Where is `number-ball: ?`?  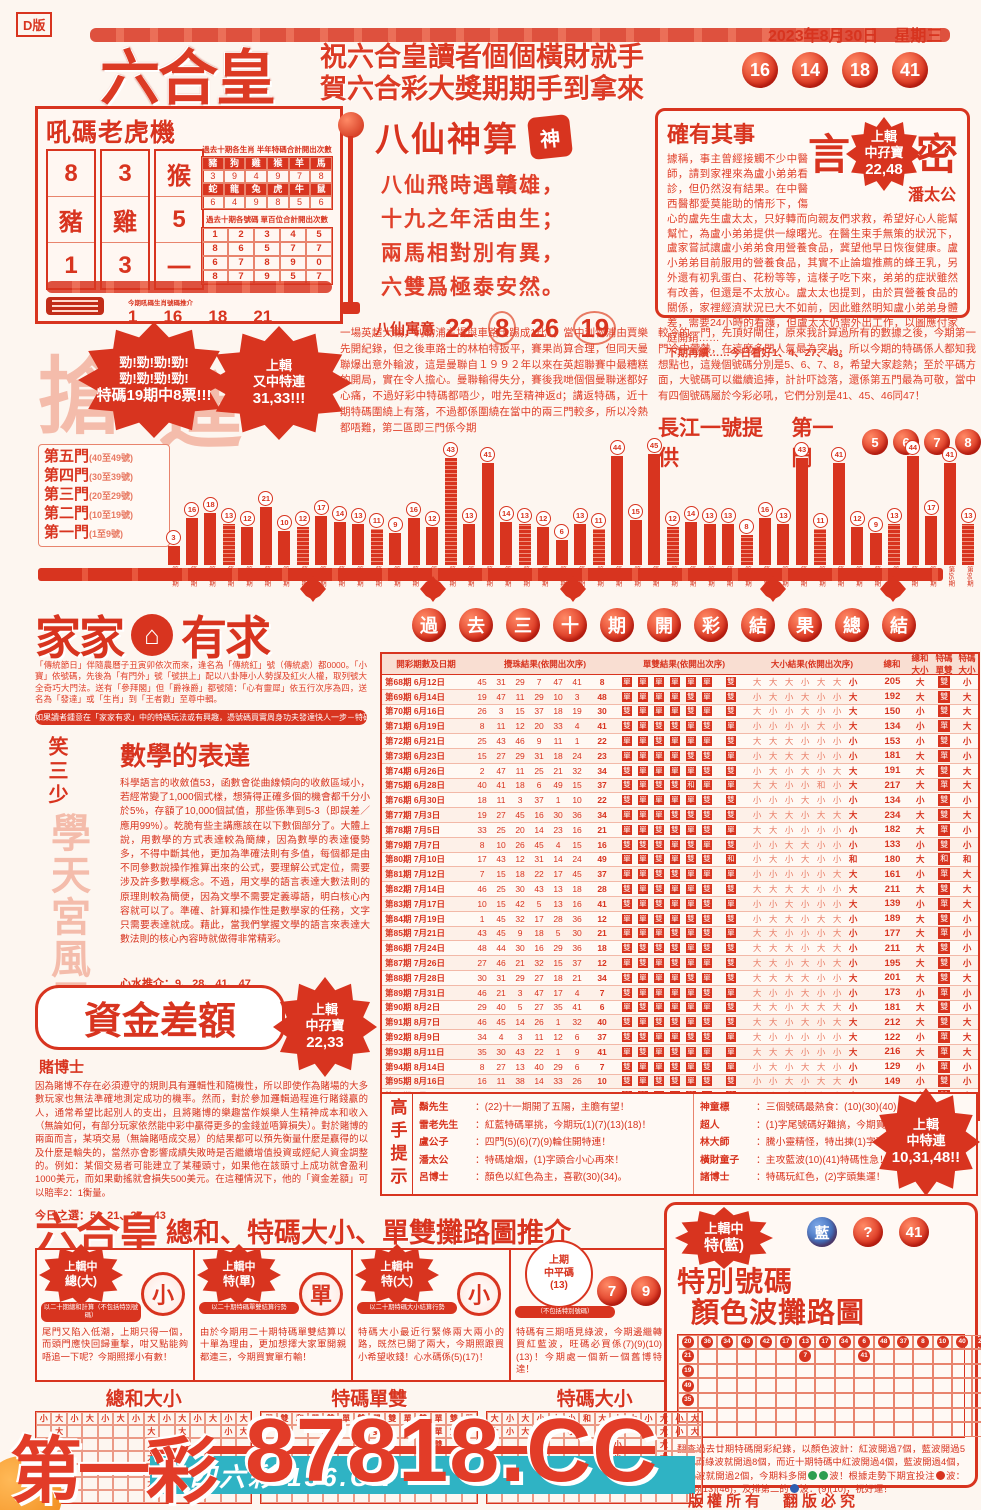 number-ball: ? is located at coordinates (868, 1232).